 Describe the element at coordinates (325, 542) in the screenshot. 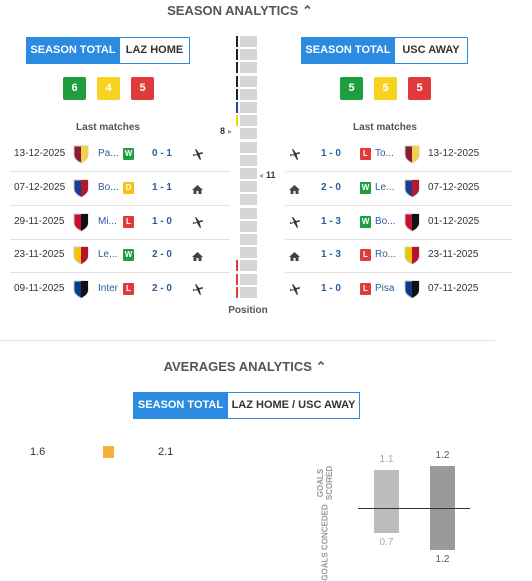

I see `goals-conceded-label: GOALS CONCEDED` at that location.